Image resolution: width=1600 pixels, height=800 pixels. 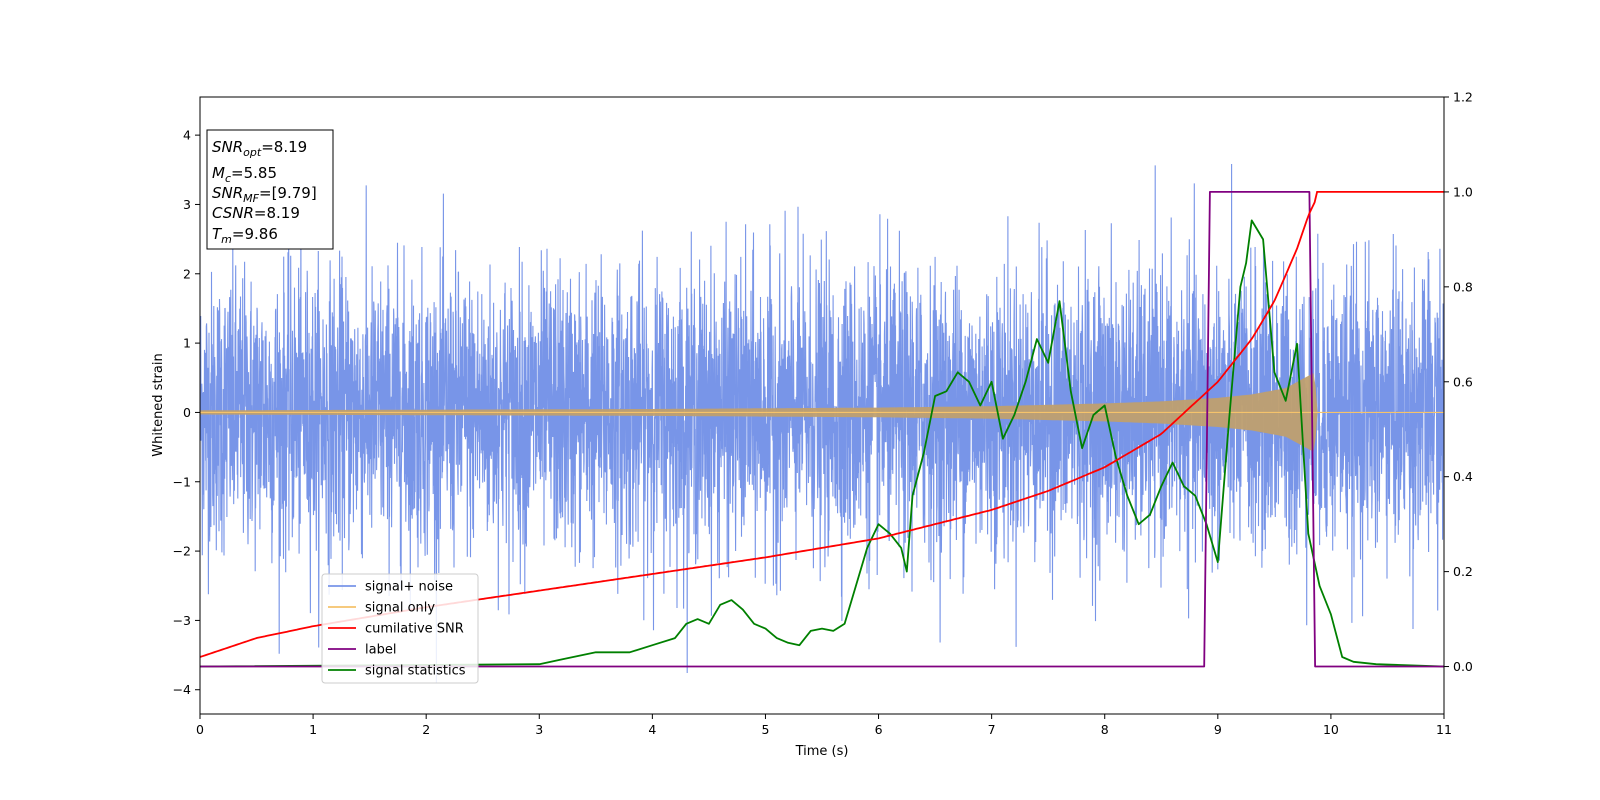 I want to click on y-right-tick-label: 0.0, so click(x=1463, y=666).